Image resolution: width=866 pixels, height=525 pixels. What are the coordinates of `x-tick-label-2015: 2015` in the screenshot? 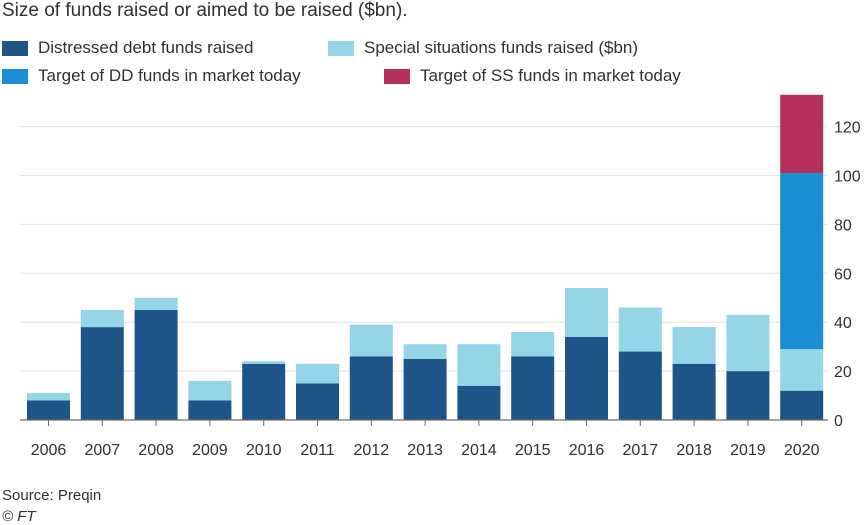 It's located at (533, 450).